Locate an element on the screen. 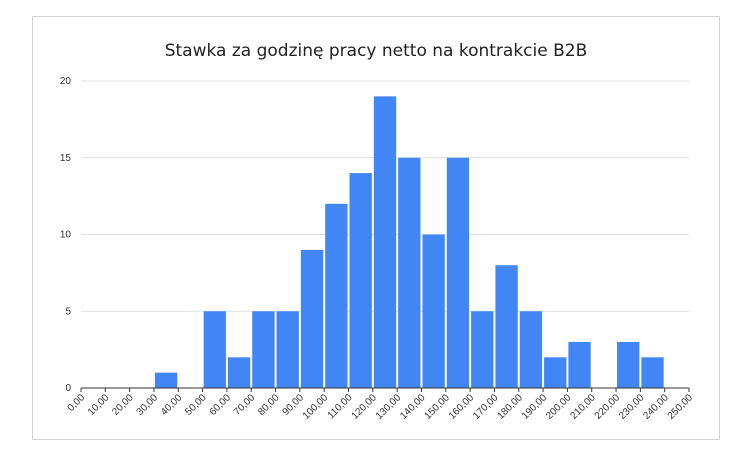 The image size is (754, 468). y-tick-label: 15 is located at coordinates (66, 158).